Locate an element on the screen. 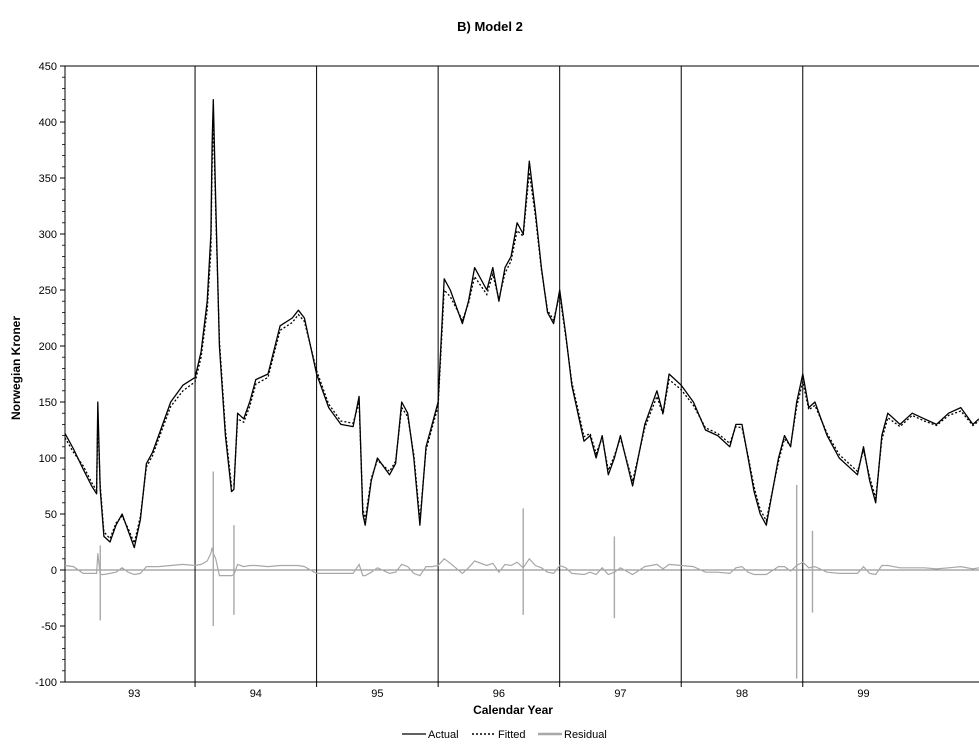 The height and width of the screenshot is (748, 979). chart-title: B) Model 2 is located at coordinates (490, 26).